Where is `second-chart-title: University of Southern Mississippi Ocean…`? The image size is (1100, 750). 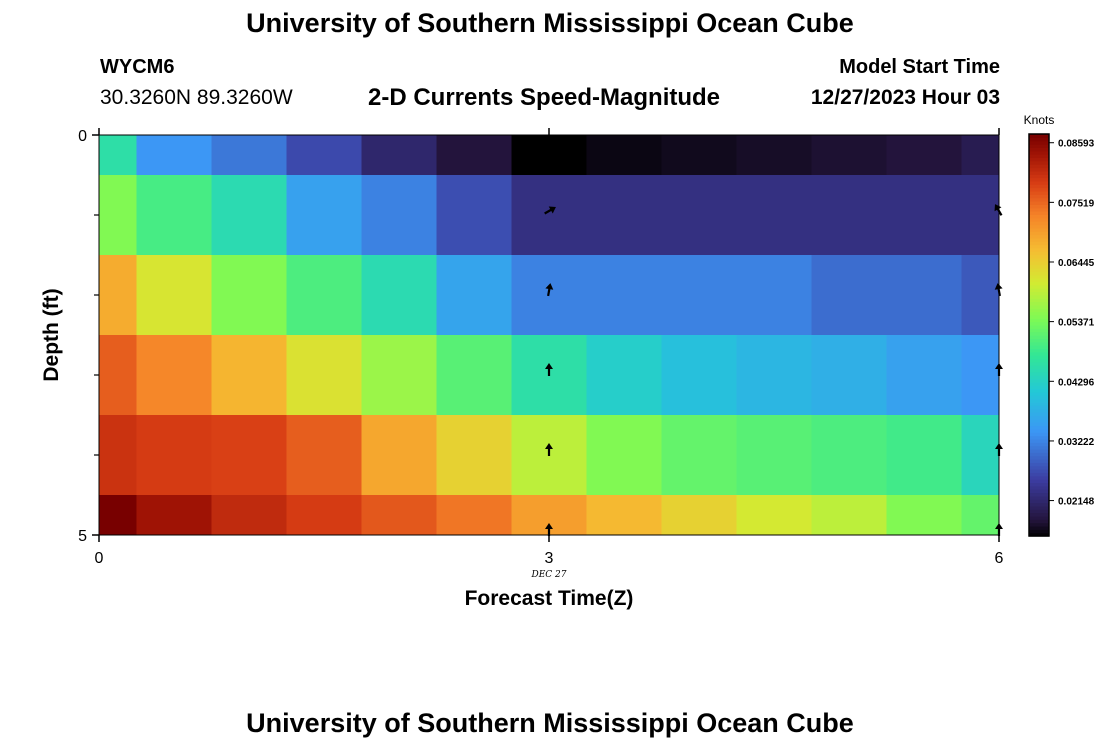
second-chart-title: University of Southern Mississippi Ocean… is located at coordinates (550, 723).